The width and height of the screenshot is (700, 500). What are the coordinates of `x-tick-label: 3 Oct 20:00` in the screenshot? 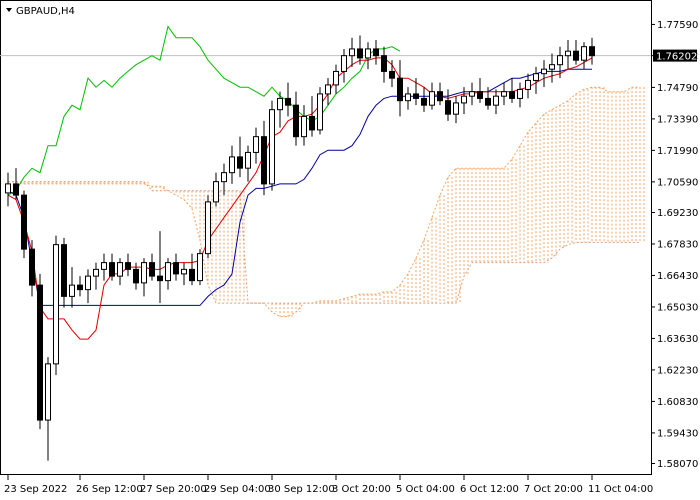 It's located at (361, 489).